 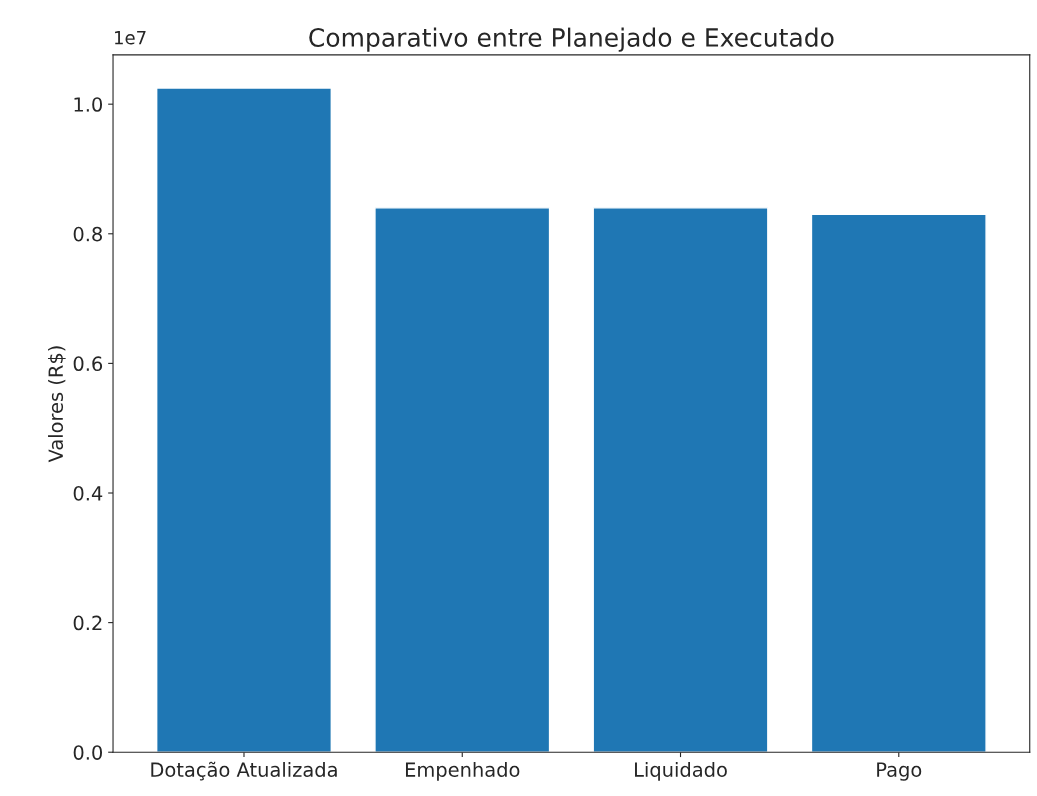 What do you see at coordinates (87, 623) in the screenshot?
I see `y-tick-label: 0.2` at bounding box center [87, 623].